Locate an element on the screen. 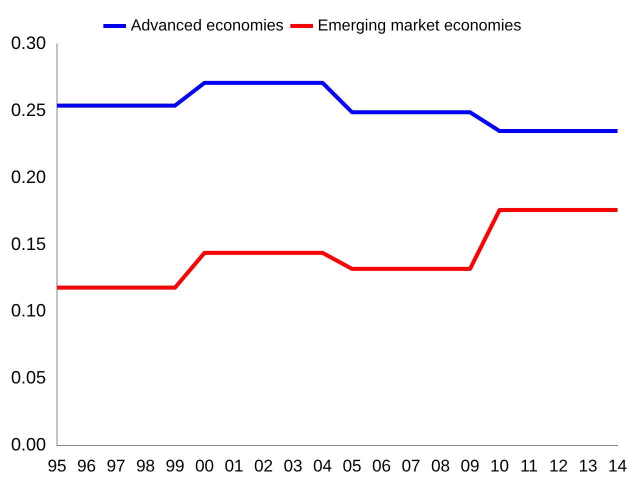  x-tick-label: 08 is located at coordinates (440, 466).